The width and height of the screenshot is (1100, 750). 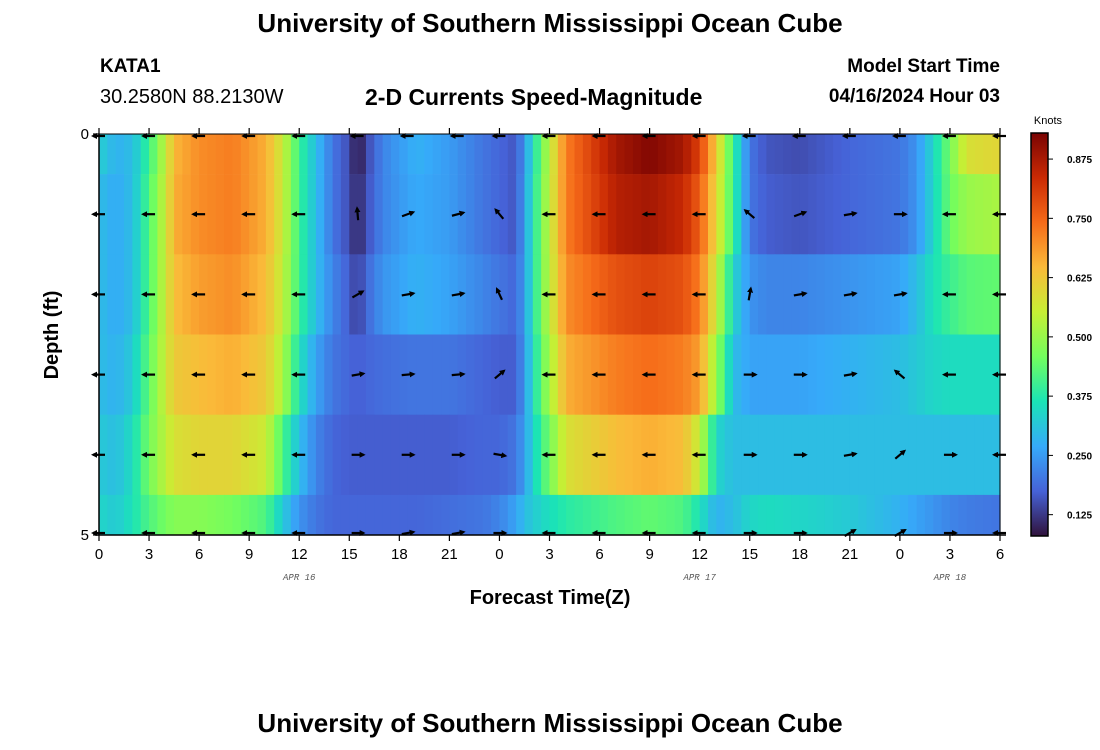 What do you see at coordinates (1079, 160) in the screenshot?
I see `colorbar-tick-label: 0.875` at bounding box center [1079, 160].